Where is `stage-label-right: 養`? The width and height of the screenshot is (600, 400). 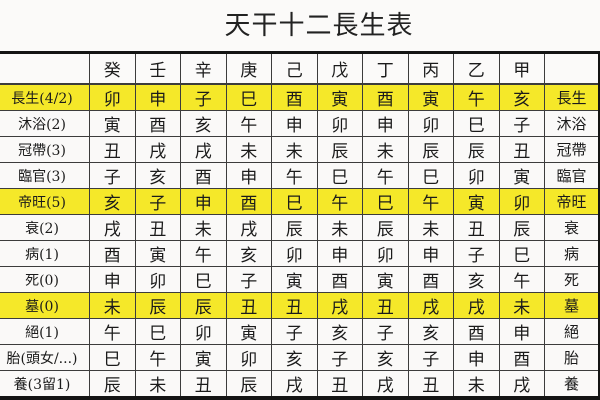
stage-label-right: 養 is located at coordinates (572, 384).